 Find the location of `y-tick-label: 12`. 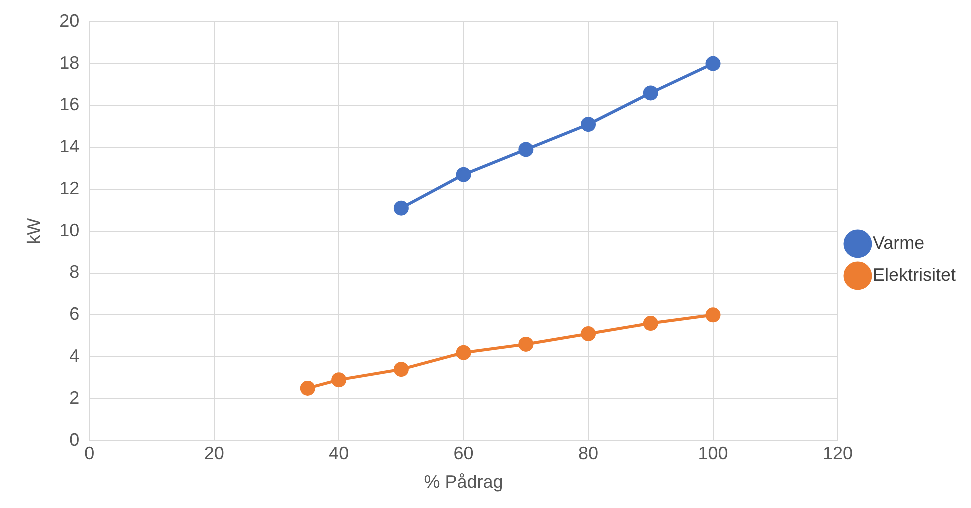

y-tick-label: 12 is located at coordinates (70, 188).